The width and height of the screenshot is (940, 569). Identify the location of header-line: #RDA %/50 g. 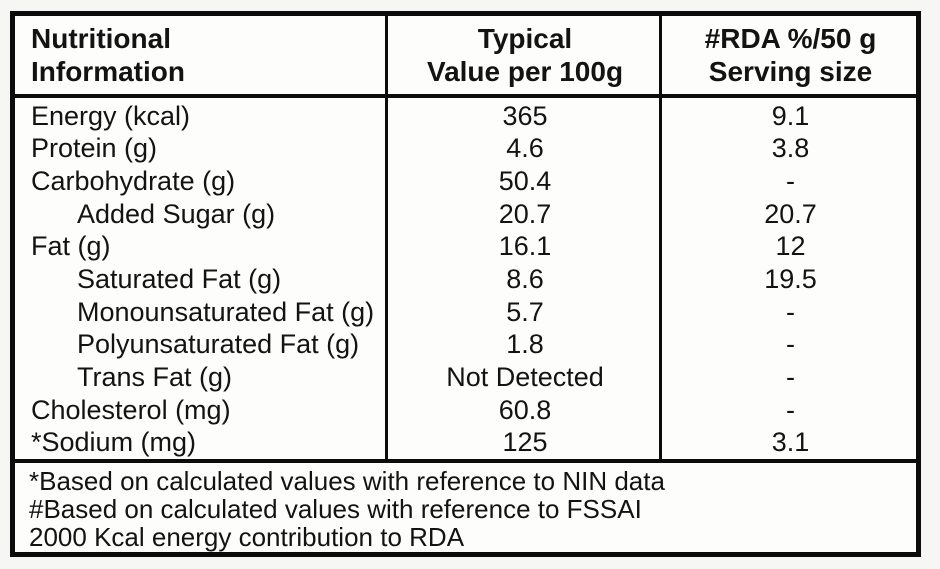
(790, 38).